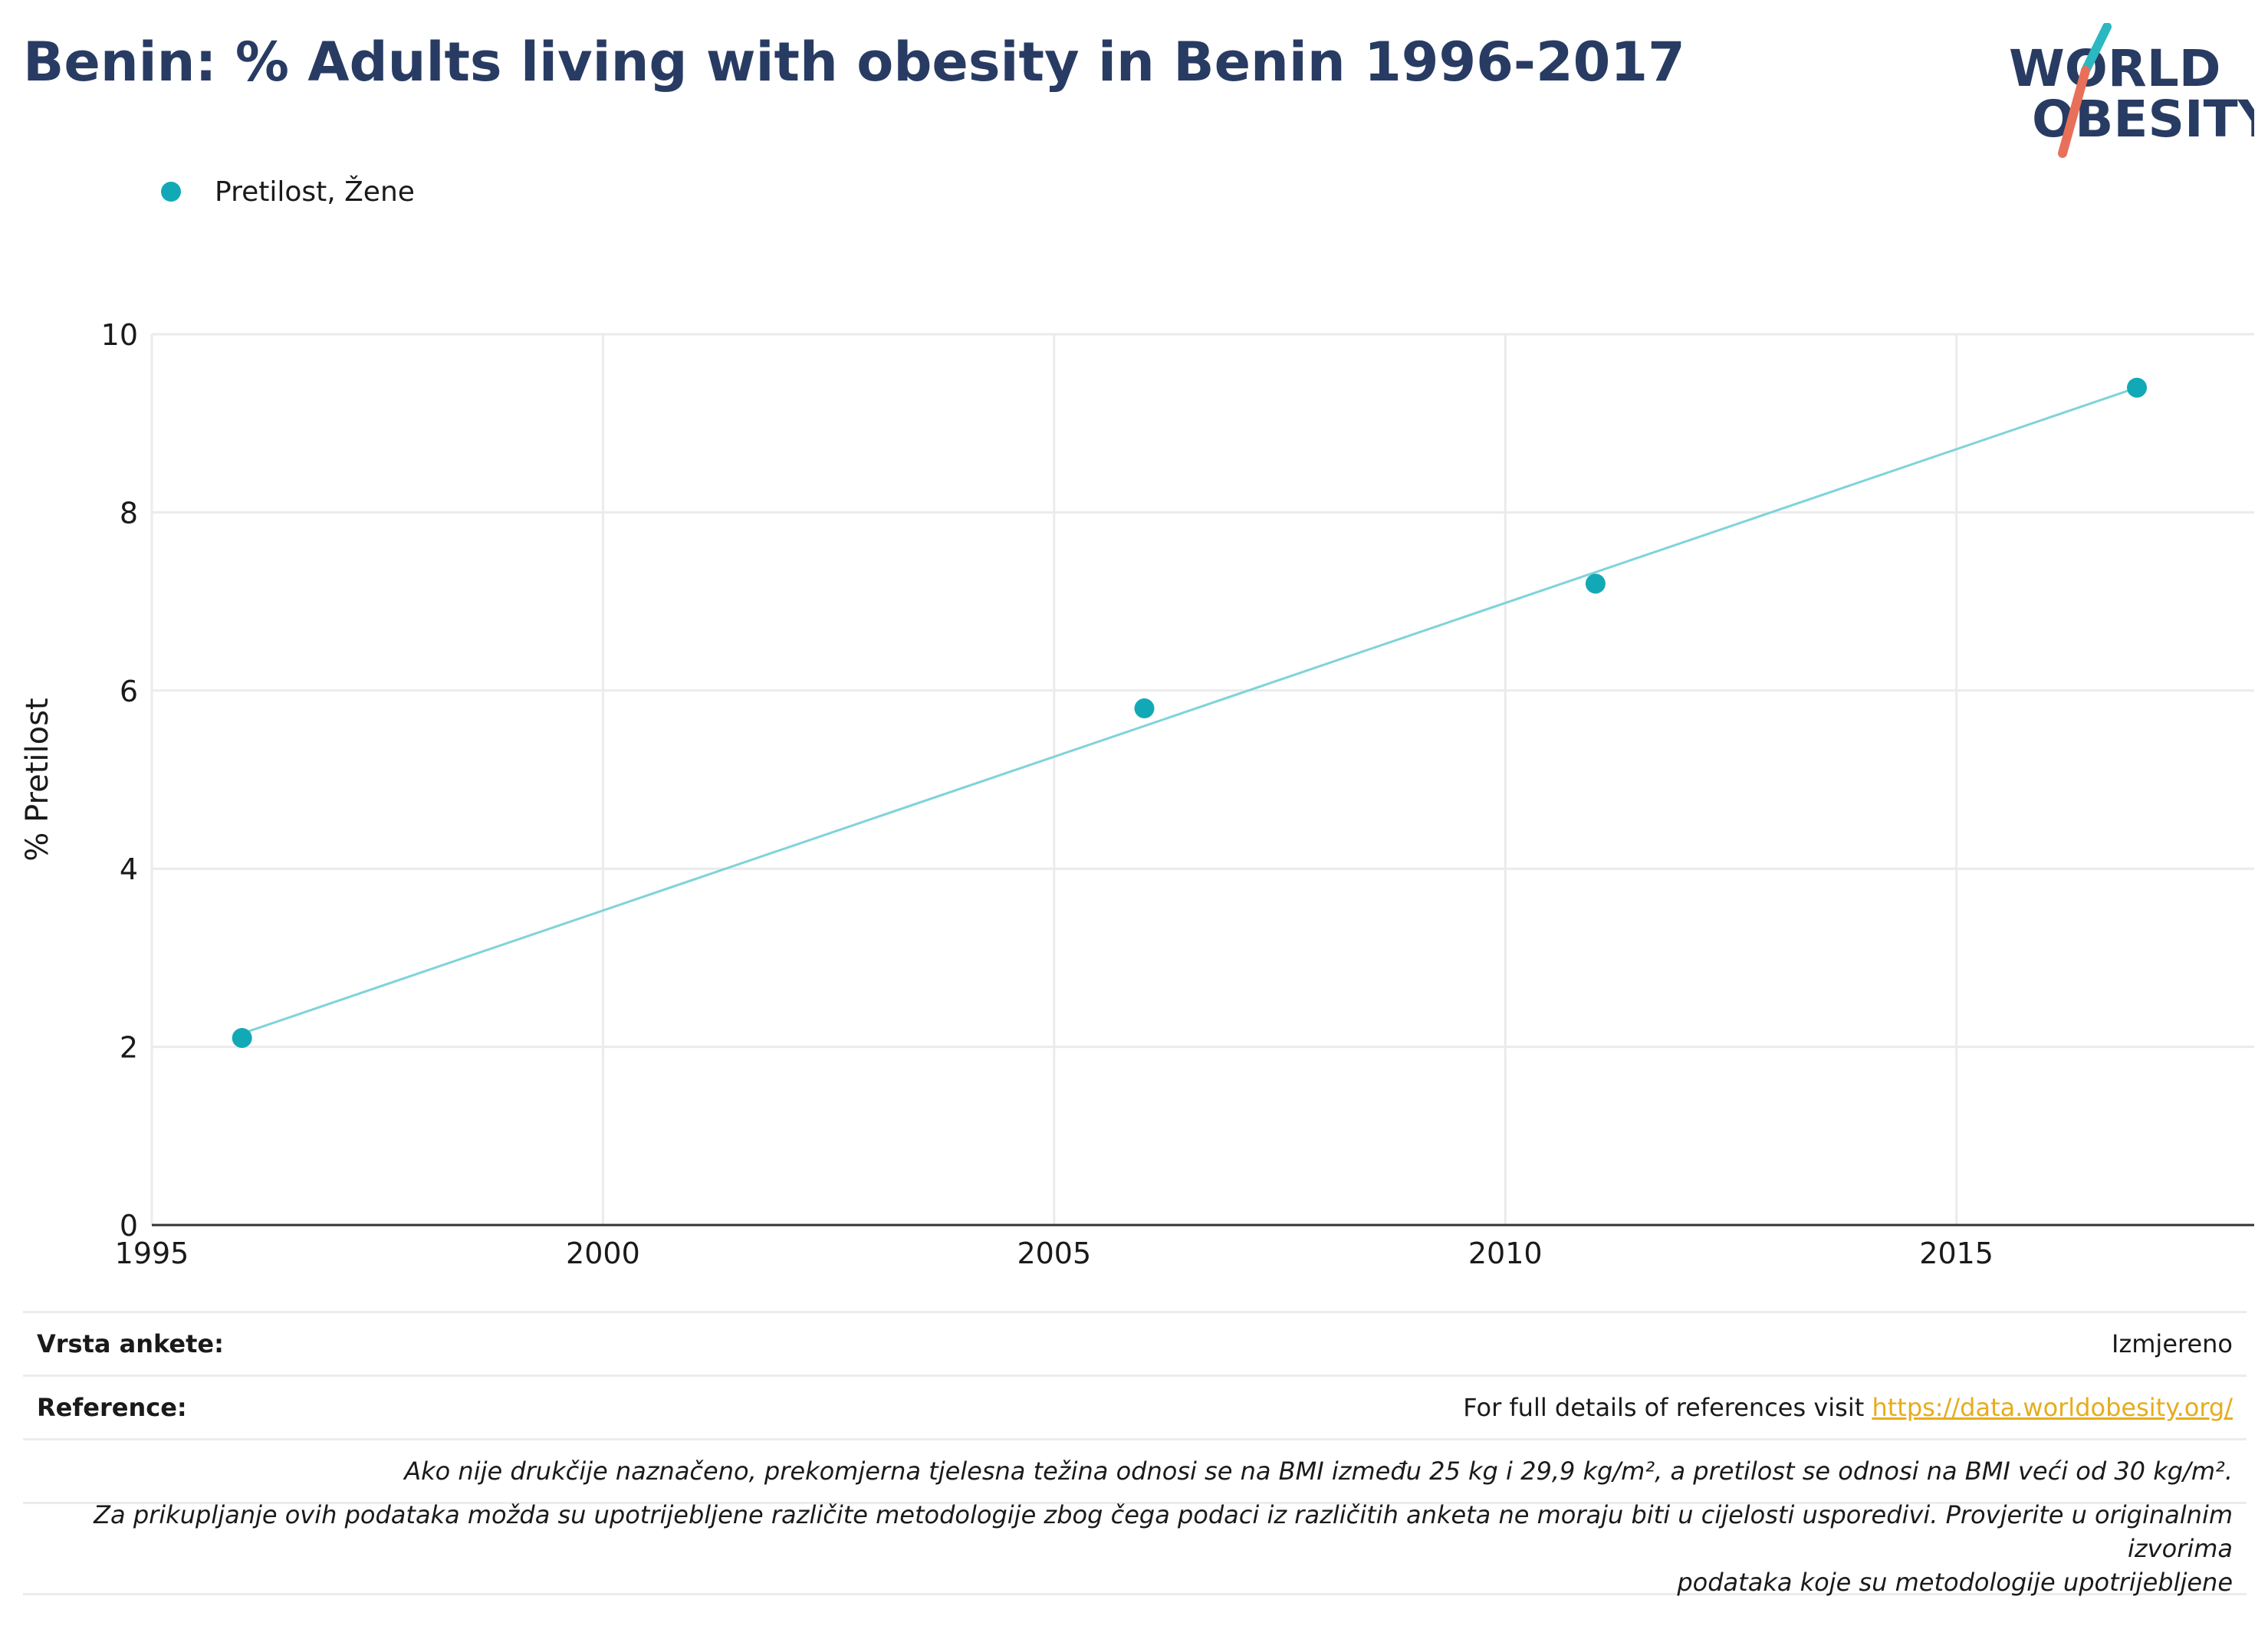 The width and height of the screenshot is (2268, 1639). What do you see at coordinates (1054, 1254) in the screenshot?
I see `x-tick-label: 2005` at bounding box center [1054, 1254].